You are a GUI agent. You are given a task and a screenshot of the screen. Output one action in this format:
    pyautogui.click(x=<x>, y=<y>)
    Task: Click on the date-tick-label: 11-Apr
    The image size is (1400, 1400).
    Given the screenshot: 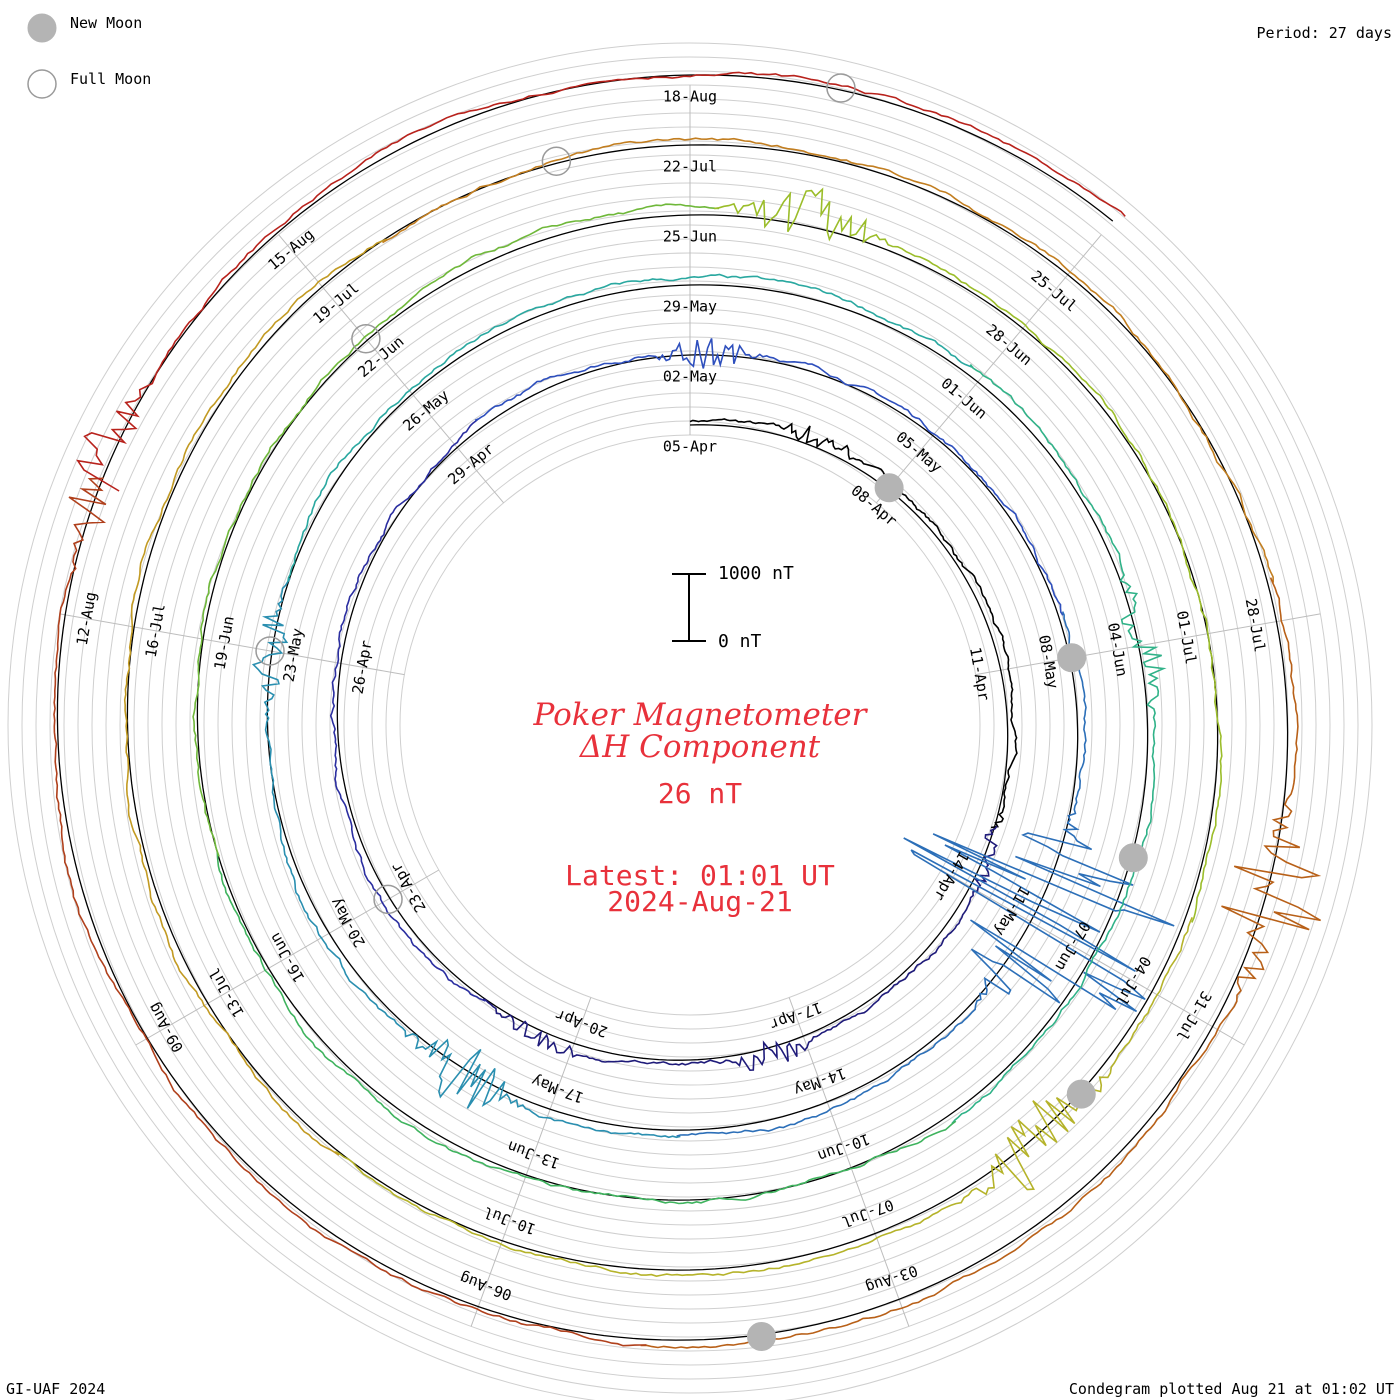 What is the action you would take?
    pyautogui.click(x=979, y=674)
    